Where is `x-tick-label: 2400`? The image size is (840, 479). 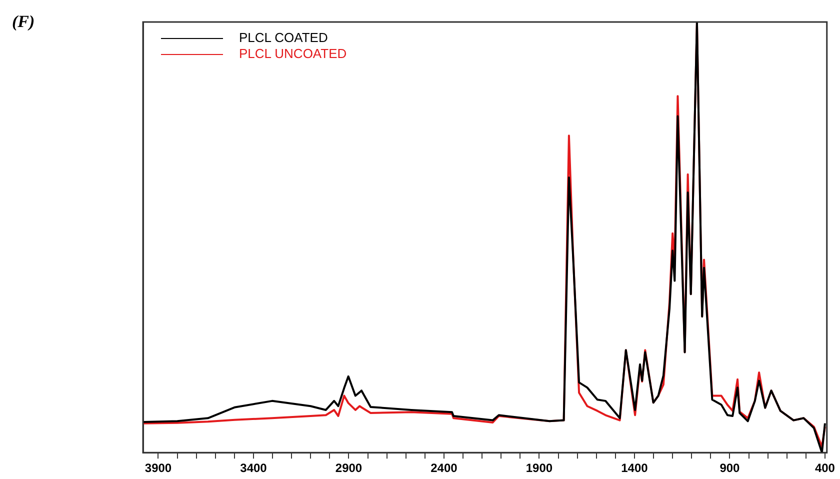
x-tick-label: 2400 is located at coordinates (444, 468).